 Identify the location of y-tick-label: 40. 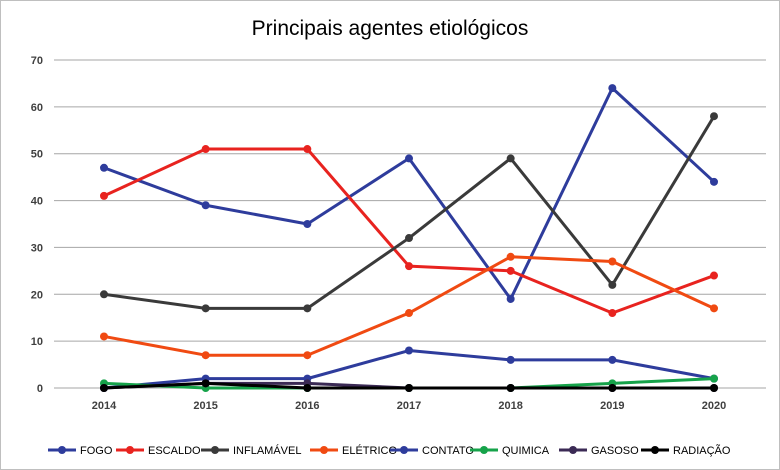
(37, 202).